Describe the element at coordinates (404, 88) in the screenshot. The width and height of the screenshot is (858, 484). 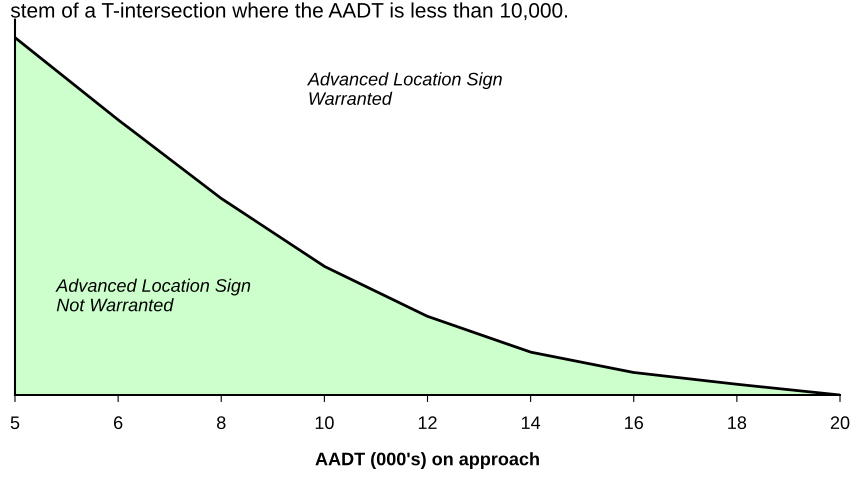
I see `annotation: Advanced Location Sign Warranted` at that location.